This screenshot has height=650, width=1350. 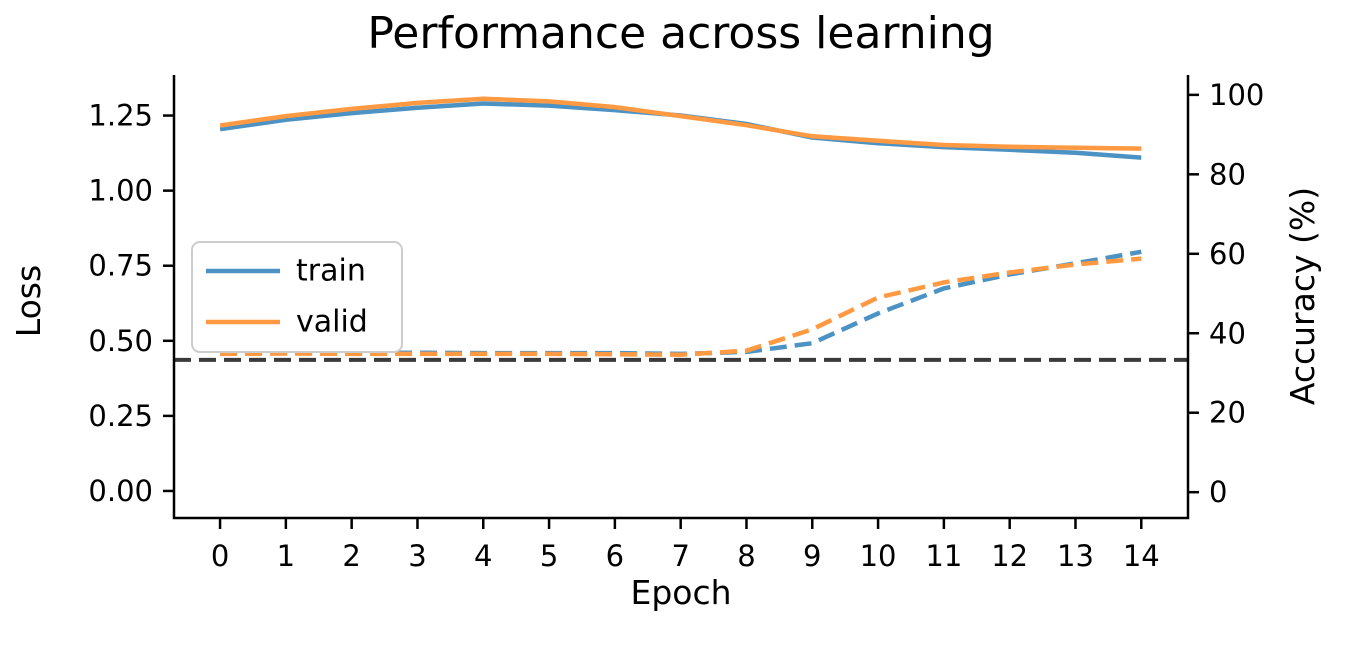 What do you see at coordinates (297, 297) in the screenshot?
I see `legend: train valid` at bounding box center [297, 297].